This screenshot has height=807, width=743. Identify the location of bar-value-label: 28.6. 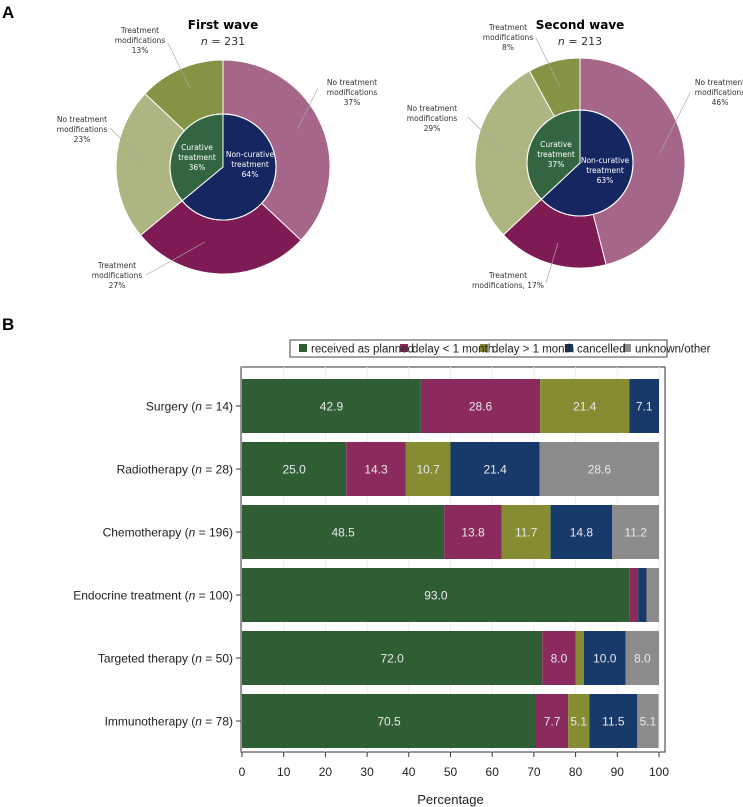
(481, 407).